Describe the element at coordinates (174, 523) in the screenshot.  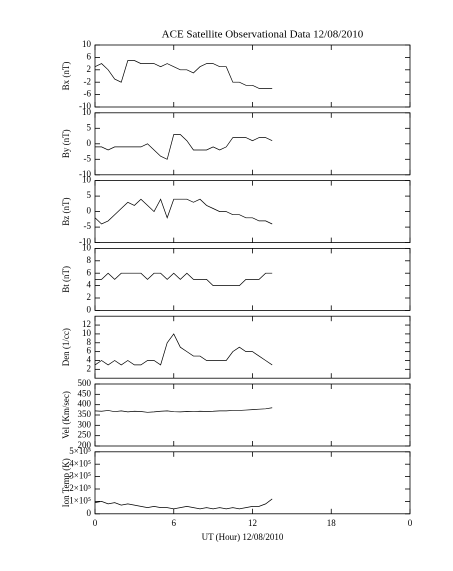
I see `x-tick-label: 6` at that location.